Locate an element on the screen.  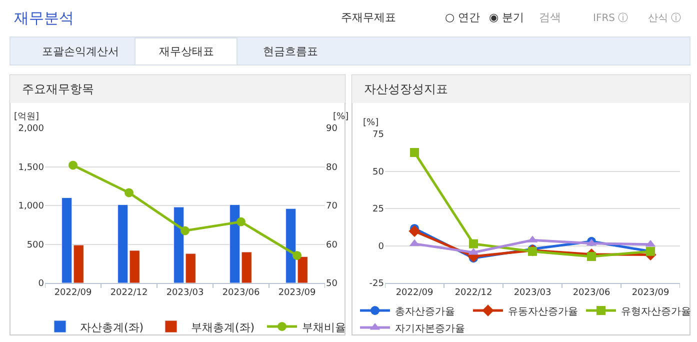
legend-label: 유동자산증가율 is located at coordinates (543, 312).